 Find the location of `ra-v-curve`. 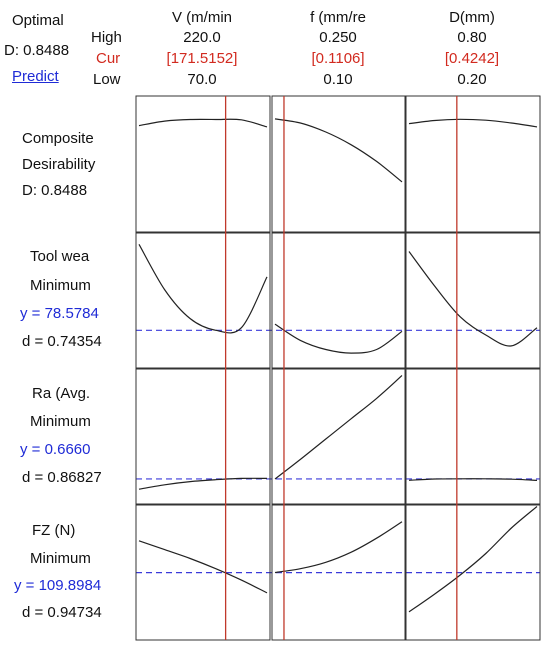

ra-v-curve is located at coordinates (203, 483).